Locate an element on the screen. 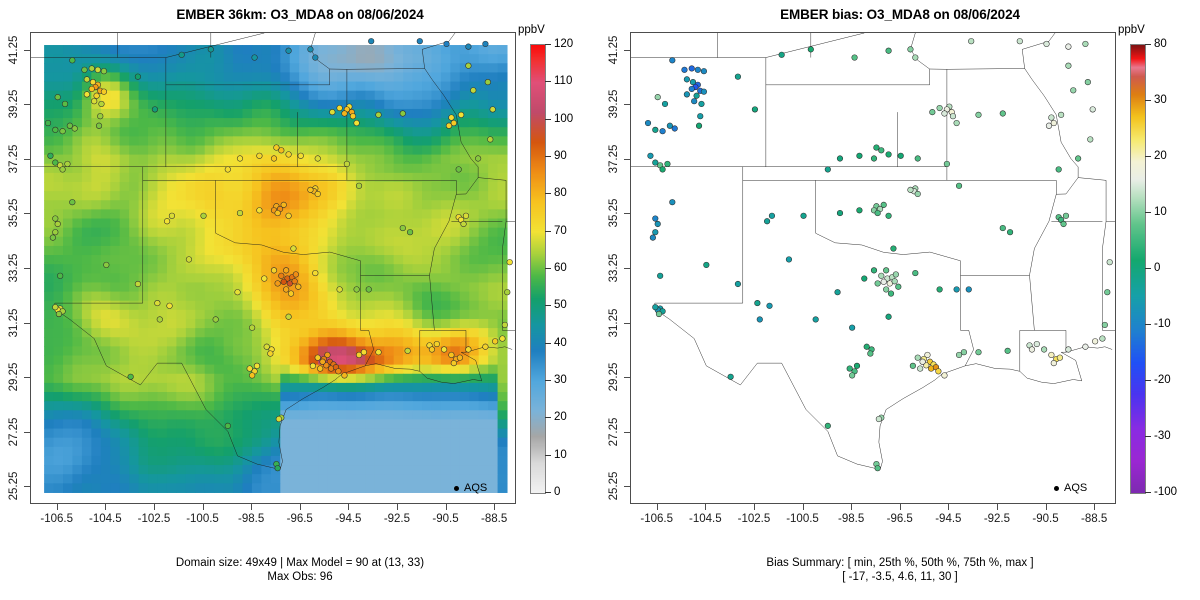 The image size is (1200, 600). colorbar-tick-label: 60 is located at coordinates (560, 268).